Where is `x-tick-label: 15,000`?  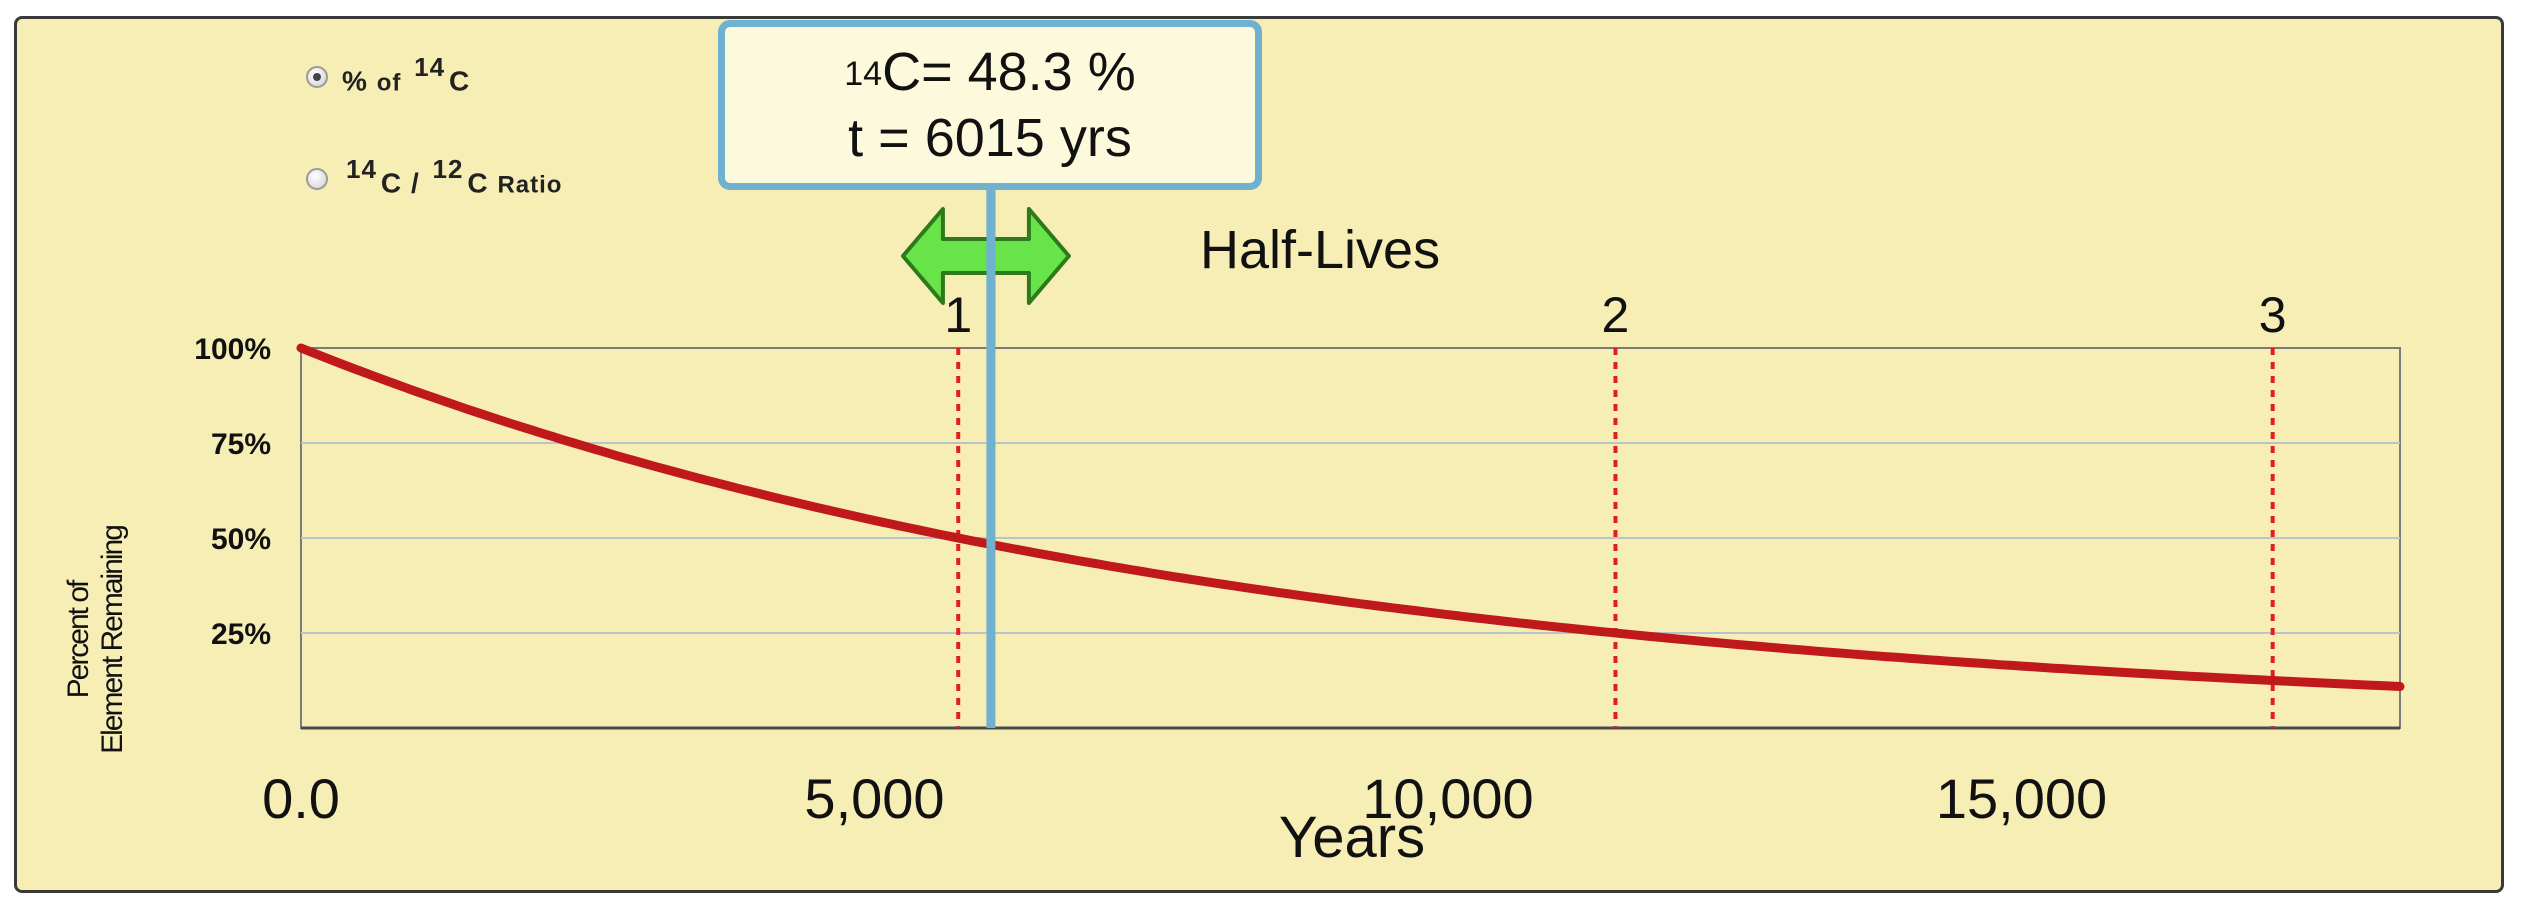 x-tick-label: 15,000 is located at coordinates (2021, 798).